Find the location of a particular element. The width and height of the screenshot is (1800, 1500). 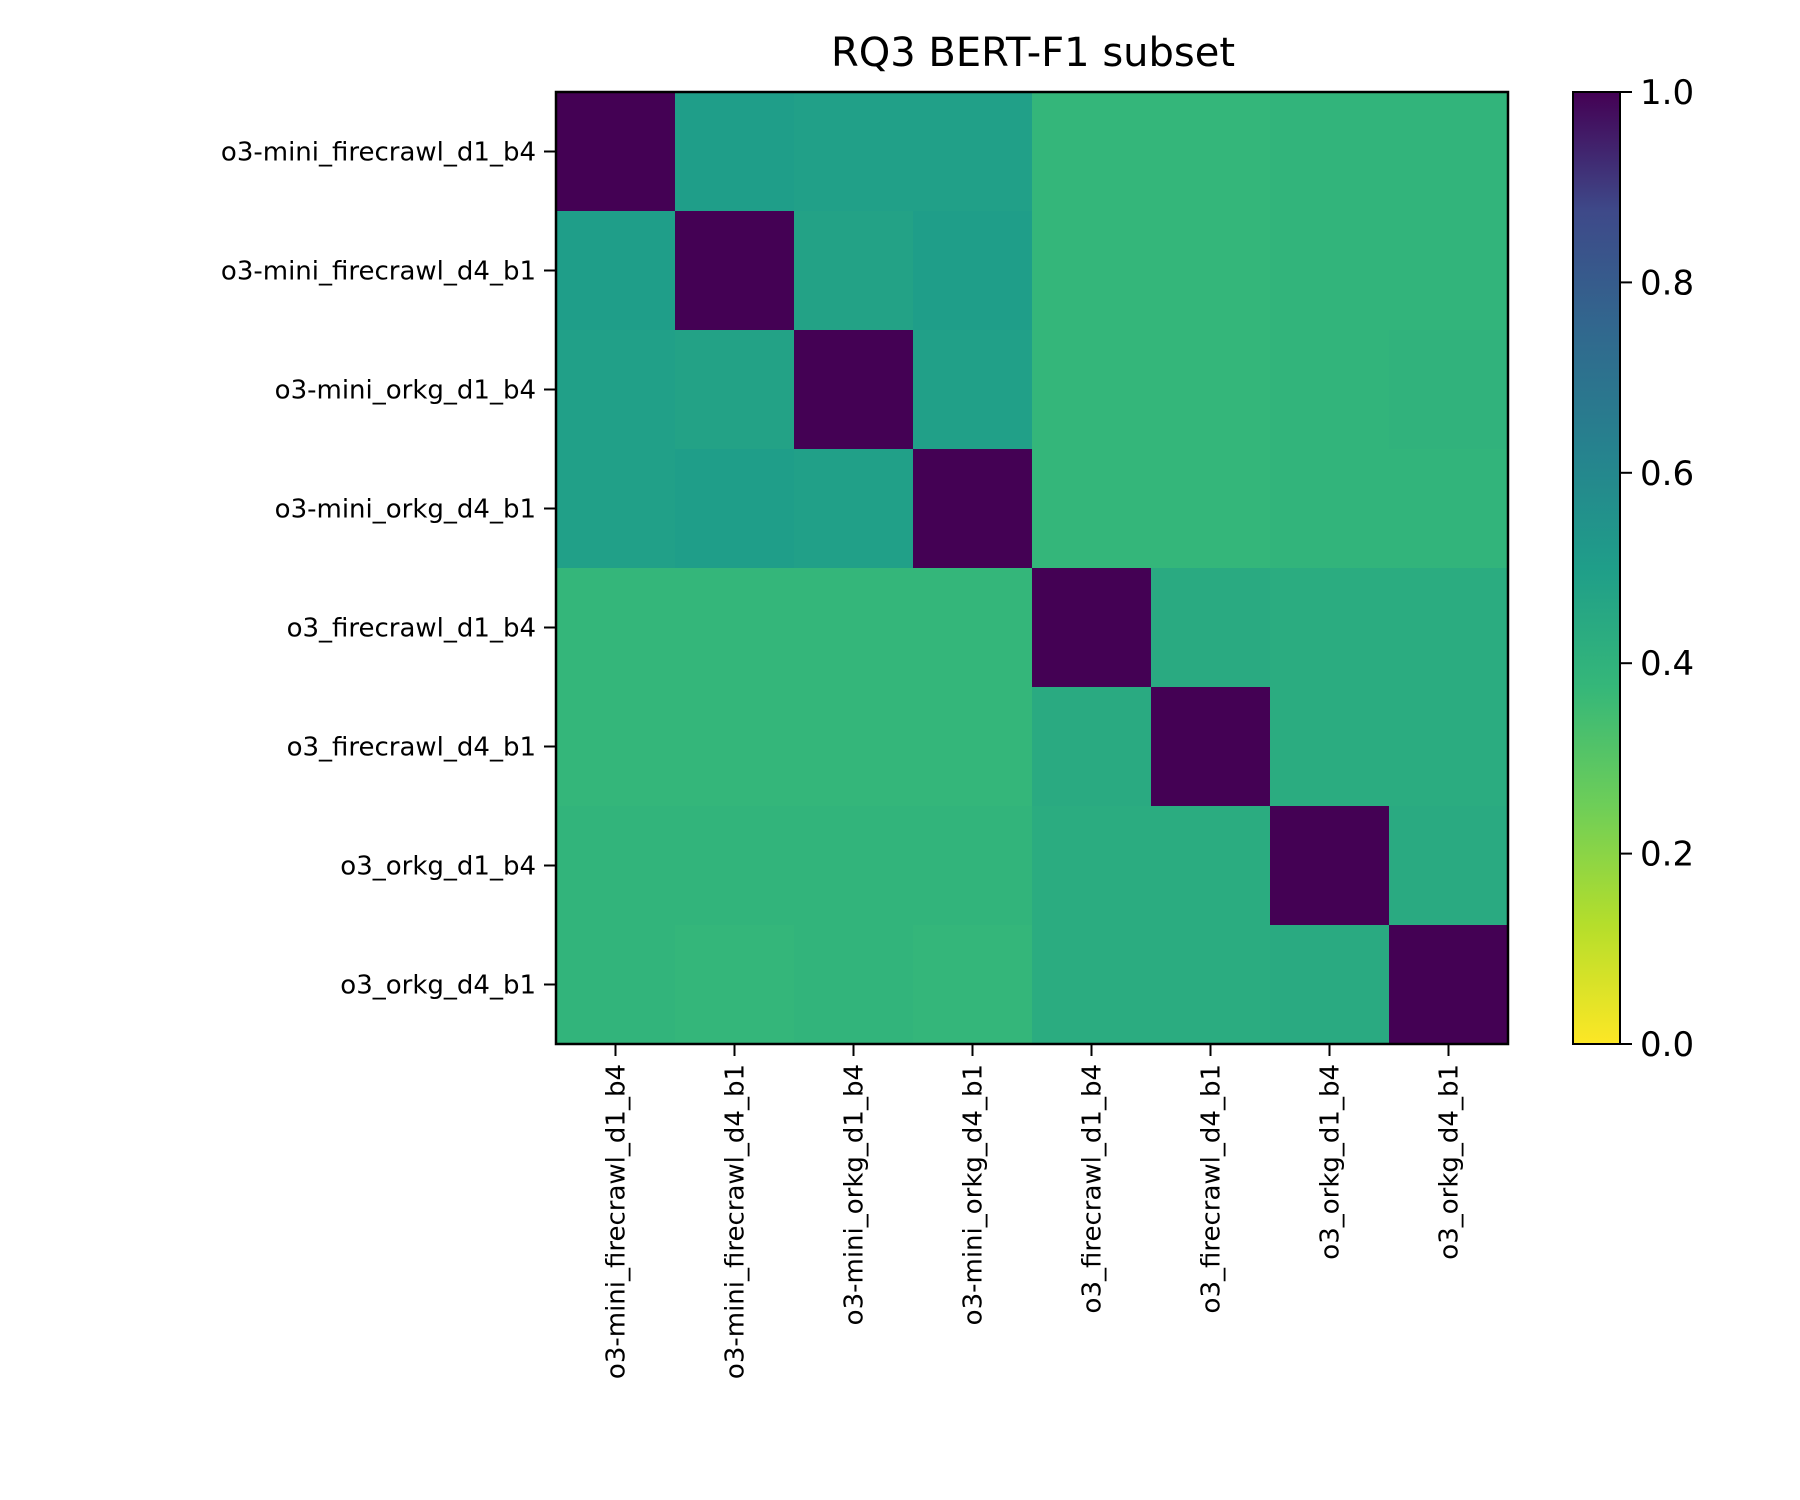

x-tick-label: o3_orkg_d1_b4 is located at coordinates (1331, 1162).